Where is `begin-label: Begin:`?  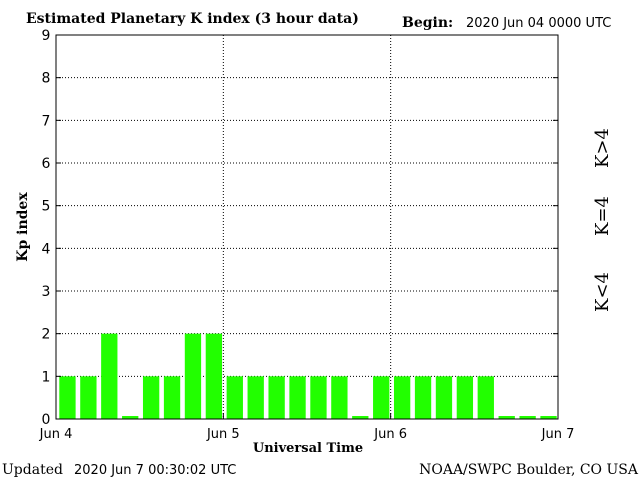
begin-label: Begin: is located at coordinates (427, 23).